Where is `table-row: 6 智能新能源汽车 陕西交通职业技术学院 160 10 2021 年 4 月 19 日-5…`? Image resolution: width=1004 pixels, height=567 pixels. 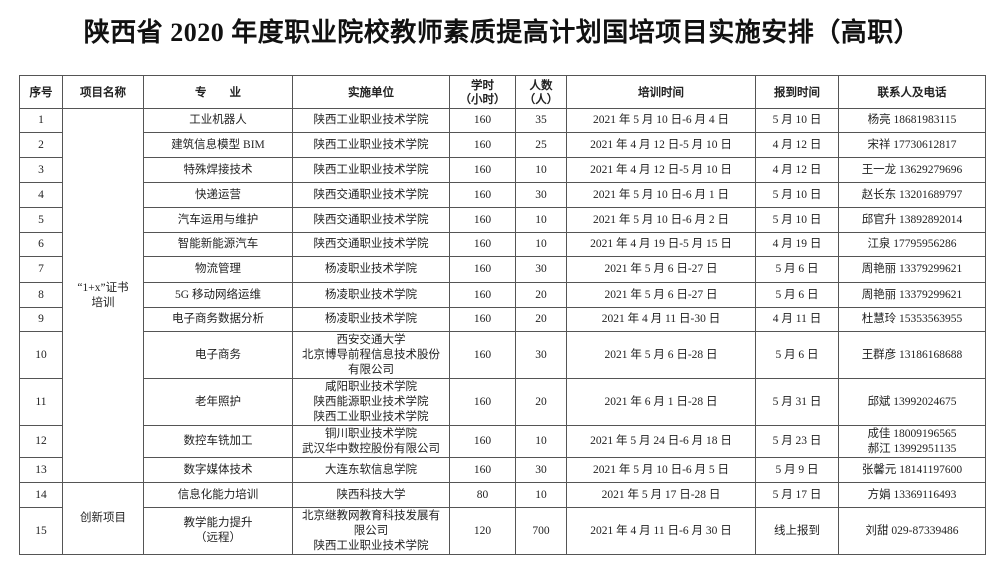
table-row: 6 智能新能源汽车 陕西交通职业技术学院 160 10 2021 年 4 月 19 日-5… is located at coordinates (502, 244).